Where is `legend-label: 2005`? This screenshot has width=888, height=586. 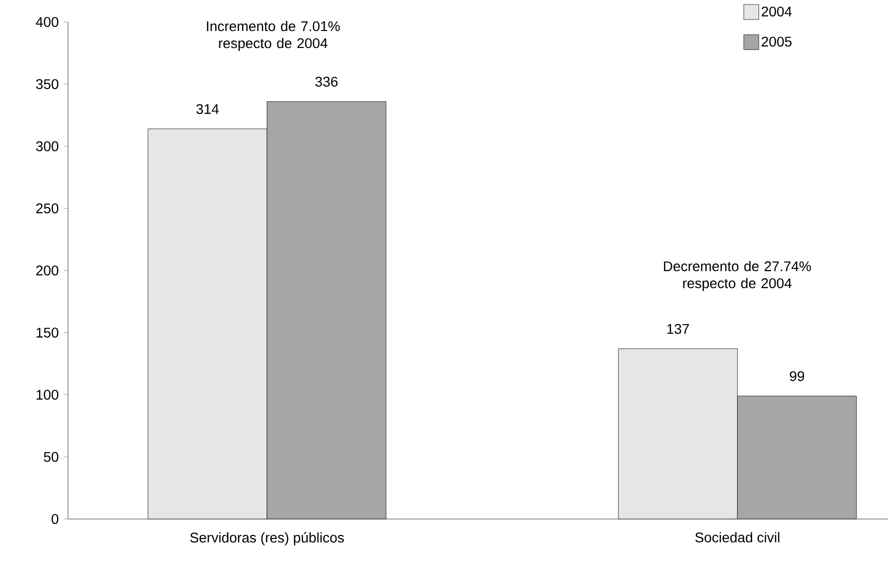 legend-label: 2005 is located at coordinates (777, 41).